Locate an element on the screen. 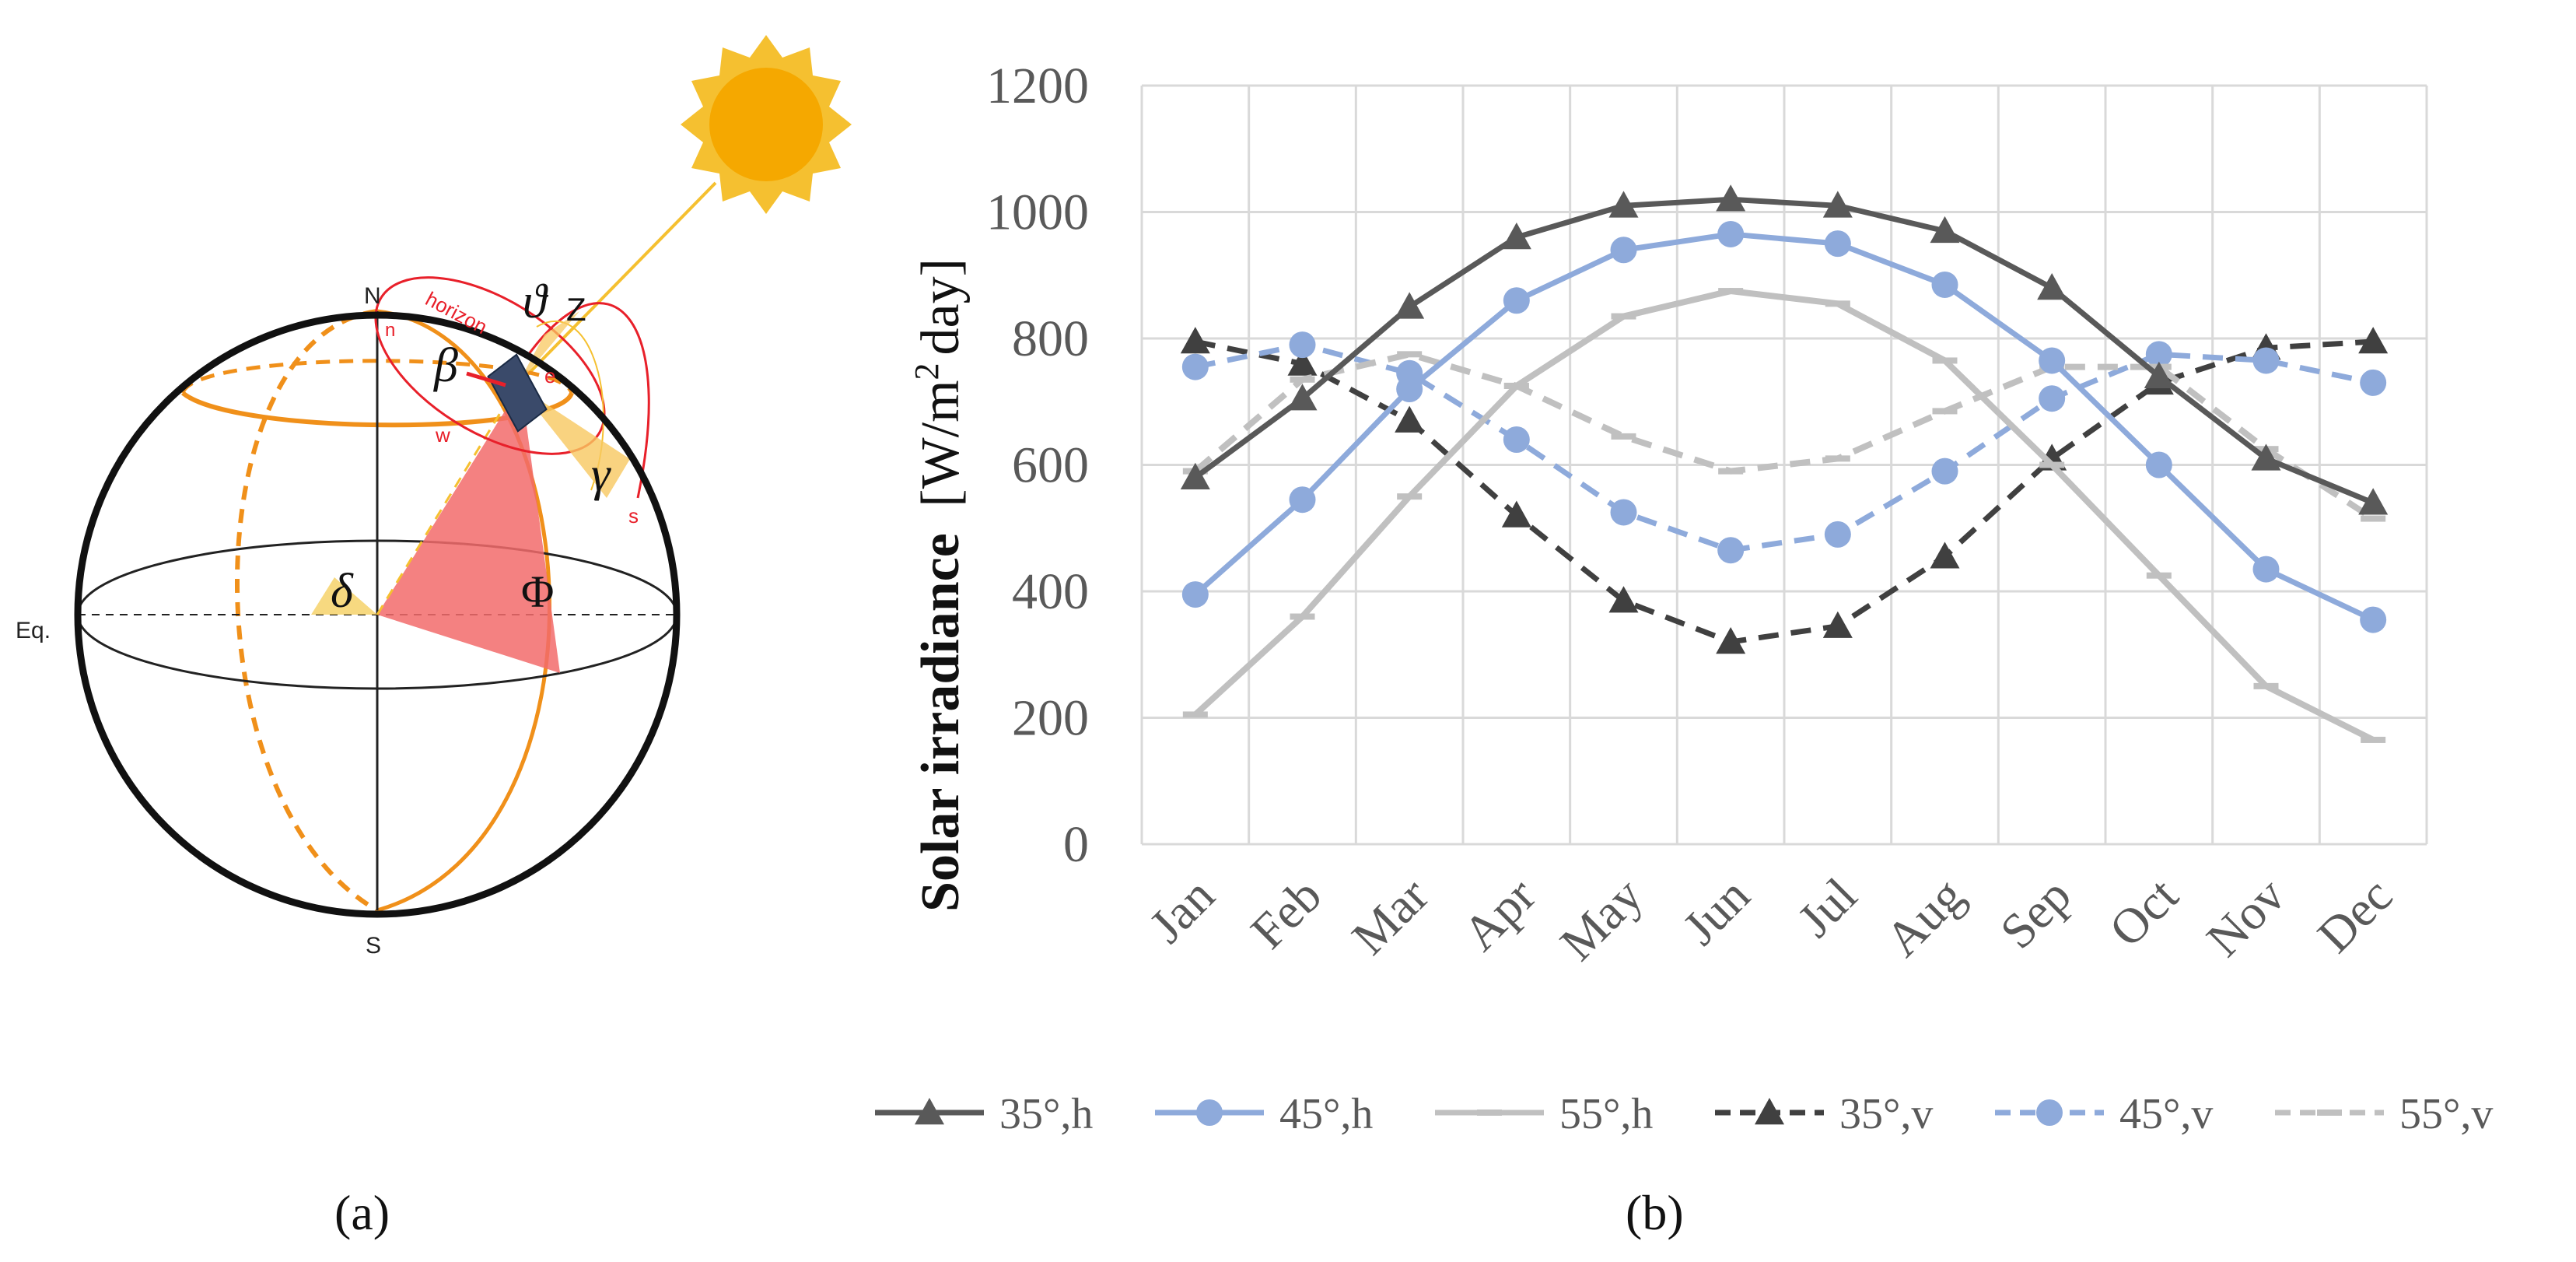 Image resolution: width=2576 pixels, height=1262 pixels. sun-ray is located at coordinates (617, 284).